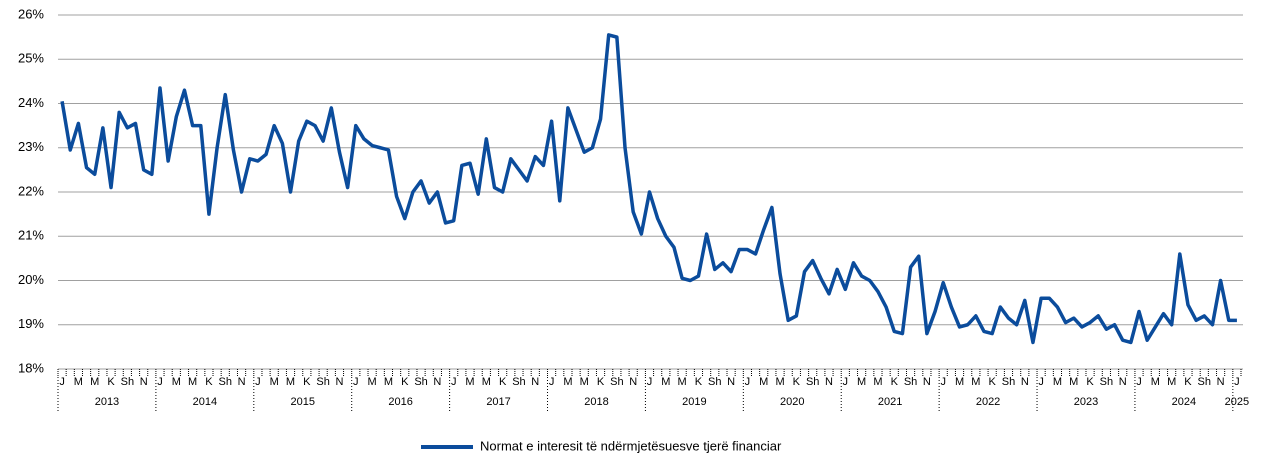  Describe the element at coordinates (107, 402) in the screenshot. I see `year-label: 2013` at that location.